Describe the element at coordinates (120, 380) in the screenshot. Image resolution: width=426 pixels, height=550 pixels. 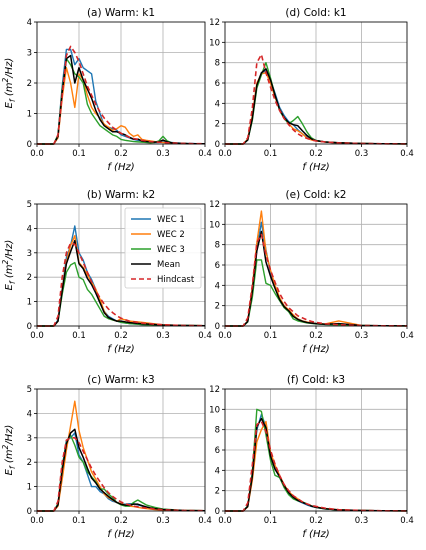
I see `panel-title: (c) Warm: k3` at that location.